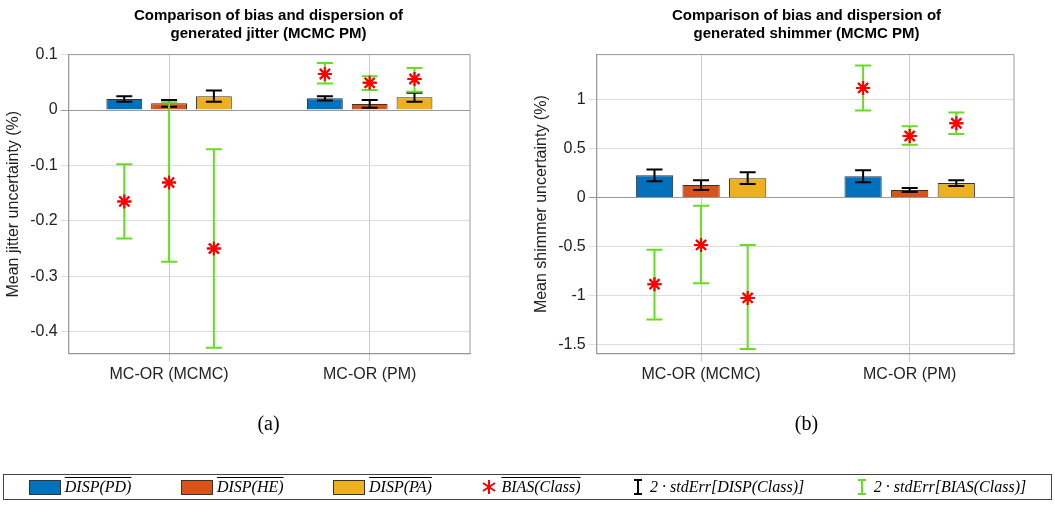 Image resolution: width=1055 pixels, height=505 pixels. Describe the element at coordinates (950, 487) in the screenshot. I see `text: 2 · stdErr[BIAS(Class)]` at that location.